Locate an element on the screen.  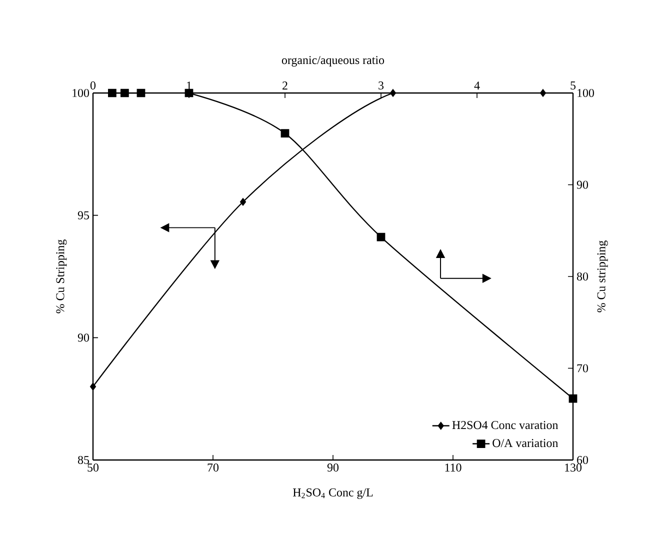
x-tick-label: 2 is located at coordinates (285, 86).